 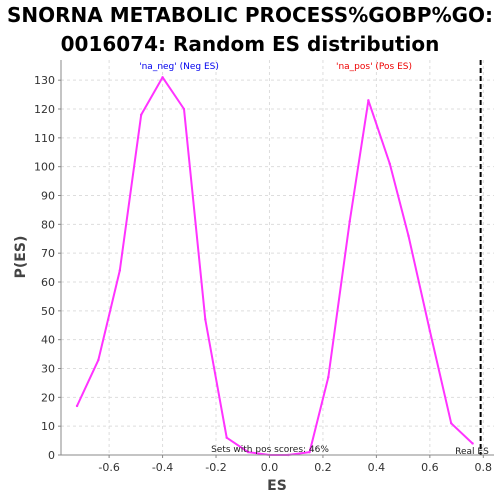 What do you see at coordinates (48, 224) in the screenshot?
I see `y-tick-label: 80` at bounding box center [48, 224].